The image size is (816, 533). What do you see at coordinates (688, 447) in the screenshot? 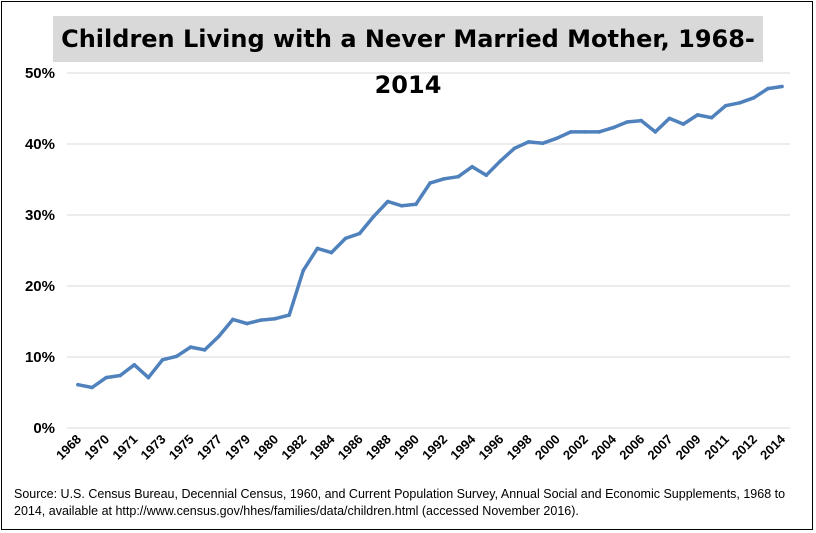
I see `x-tick-label: 2009` at bounding box center [688, 447].